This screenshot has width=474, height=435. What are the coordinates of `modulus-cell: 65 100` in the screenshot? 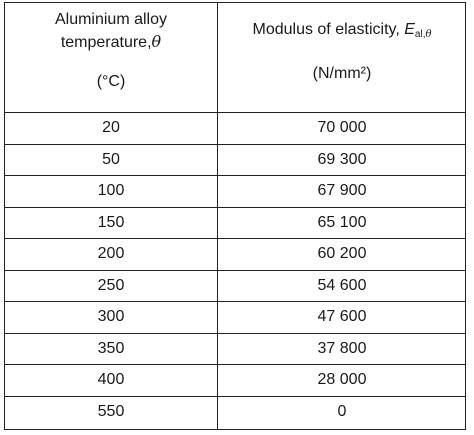 It's located at (342, 222).